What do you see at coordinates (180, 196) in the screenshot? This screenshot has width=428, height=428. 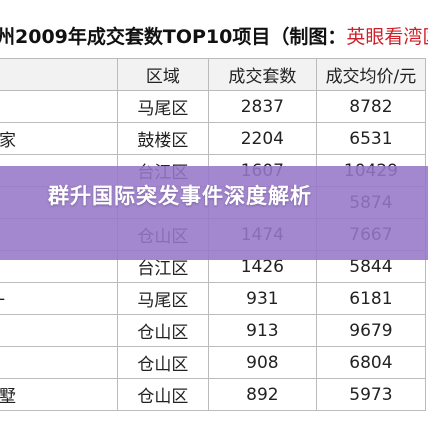 I see `banner-text: 群升国际突发事件深度解析` at bounding box center [180, 196].